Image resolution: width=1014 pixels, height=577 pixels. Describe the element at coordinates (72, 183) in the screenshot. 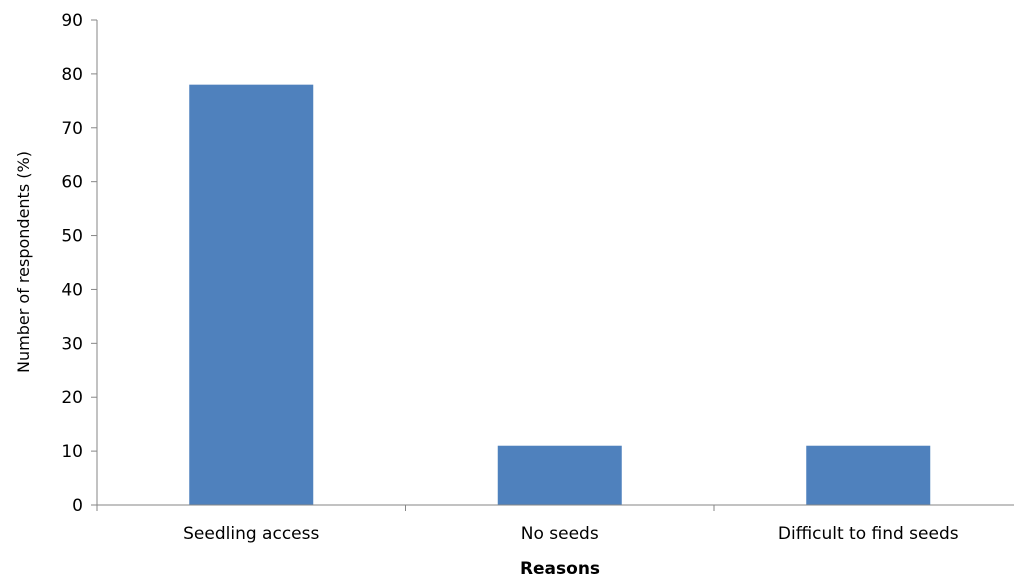

I see `y-tick-label: 60` at that location.